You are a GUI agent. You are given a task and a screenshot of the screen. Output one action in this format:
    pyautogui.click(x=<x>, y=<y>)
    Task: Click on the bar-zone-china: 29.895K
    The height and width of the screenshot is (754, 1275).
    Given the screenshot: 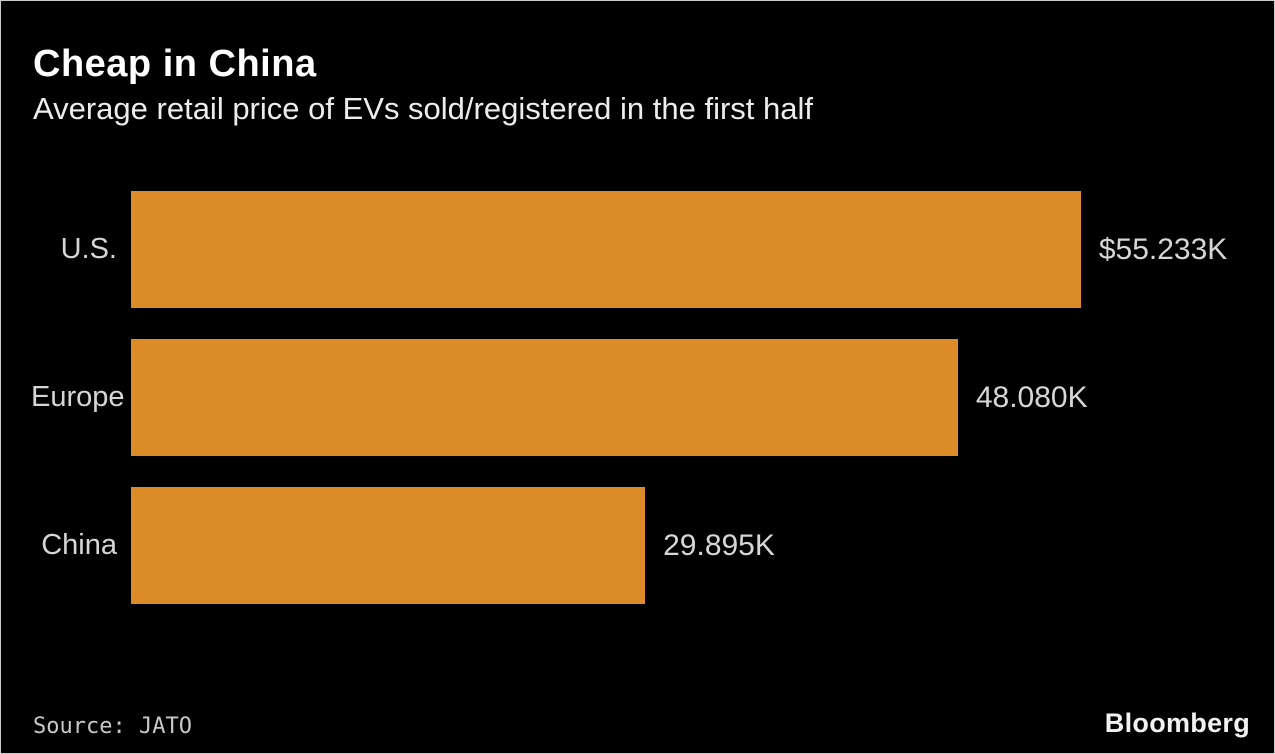 What is the action you would take?
    pyautogui.click(x=702, y=545)
    